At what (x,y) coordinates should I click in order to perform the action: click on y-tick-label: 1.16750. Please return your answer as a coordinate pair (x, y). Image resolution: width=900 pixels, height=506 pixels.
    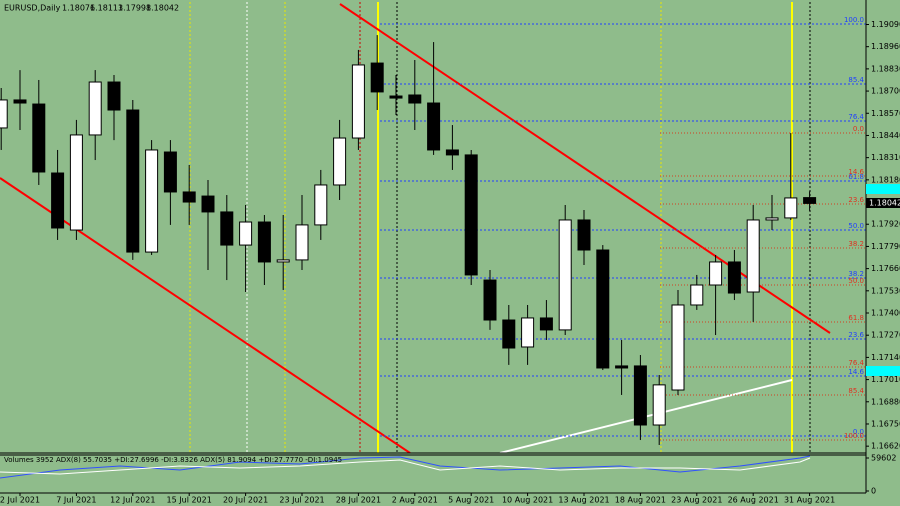
    Looking at the image, I should click on (885, 423).